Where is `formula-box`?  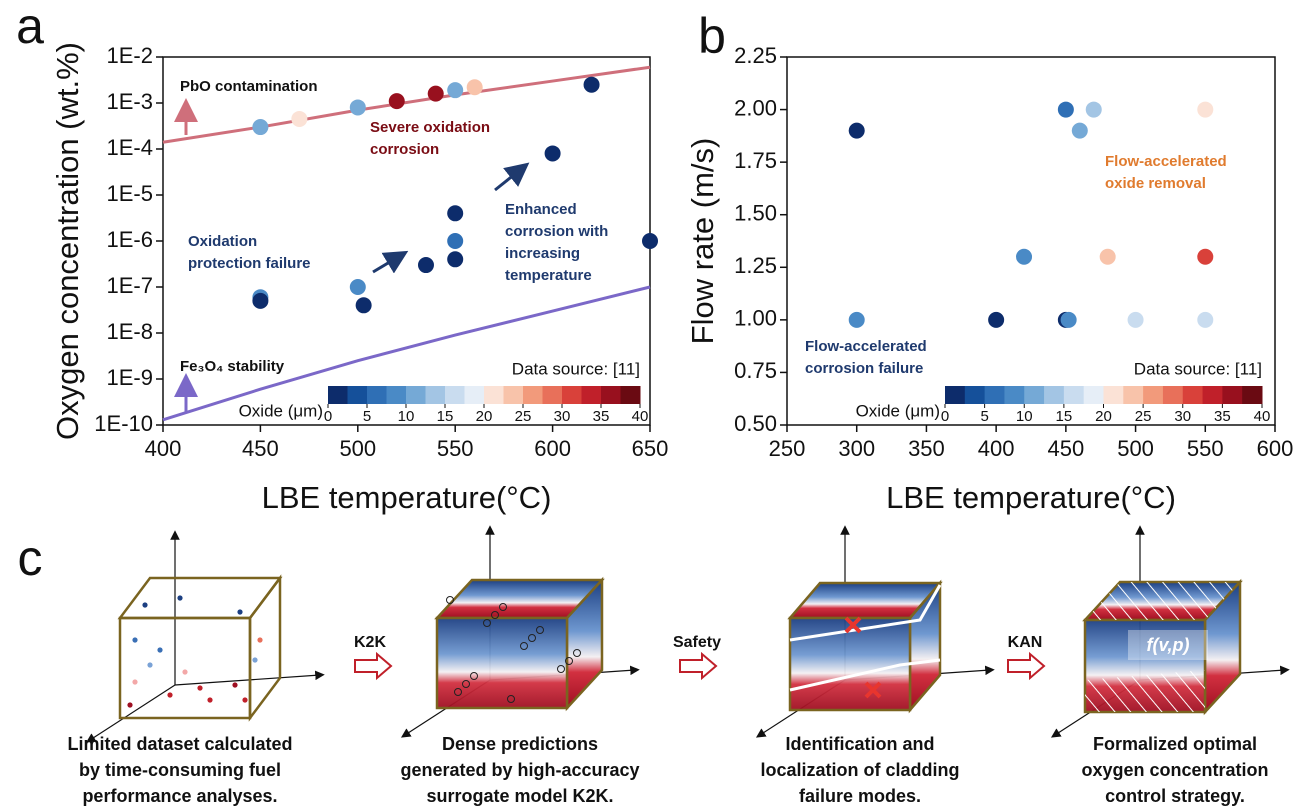
formula-box is located at coordinates (1168, 645).